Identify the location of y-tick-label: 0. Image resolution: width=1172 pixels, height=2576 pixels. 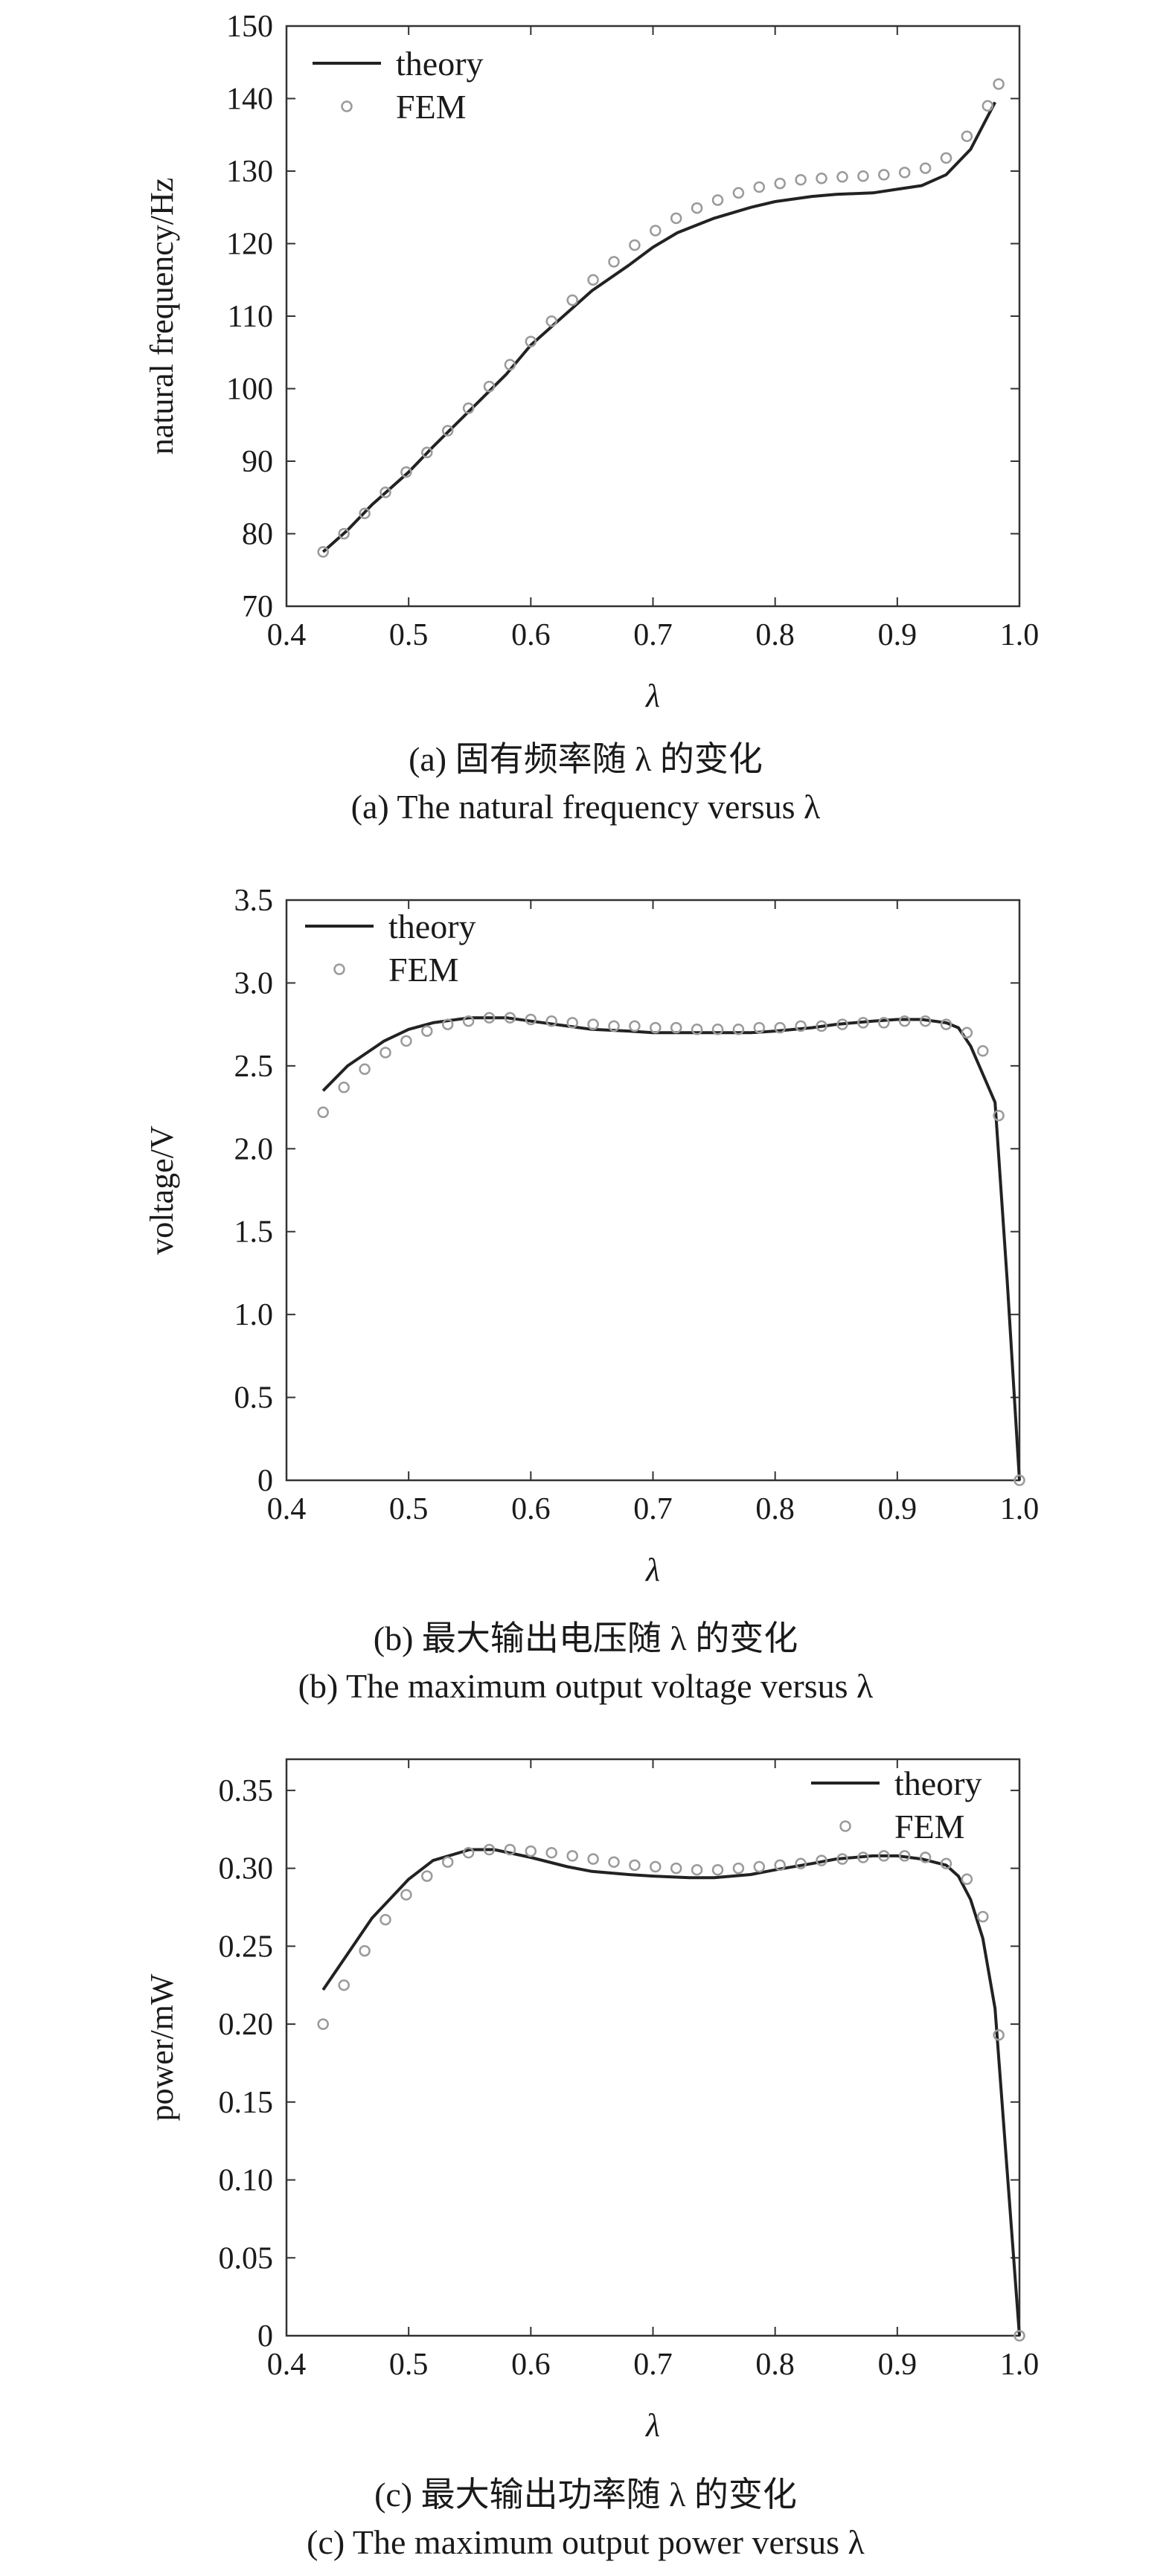
(265, 2336).